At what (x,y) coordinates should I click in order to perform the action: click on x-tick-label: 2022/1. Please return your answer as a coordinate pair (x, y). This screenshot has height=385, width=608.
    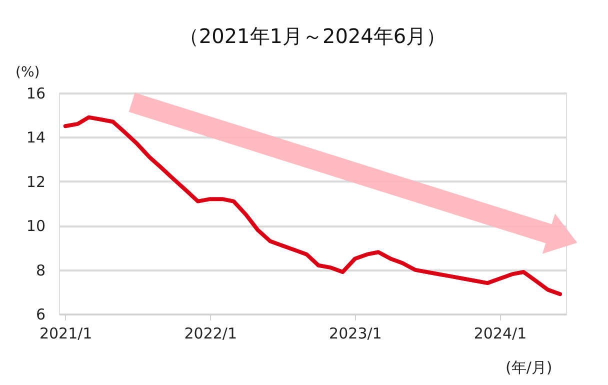
    Looking at the image, I should click on (211, 333).